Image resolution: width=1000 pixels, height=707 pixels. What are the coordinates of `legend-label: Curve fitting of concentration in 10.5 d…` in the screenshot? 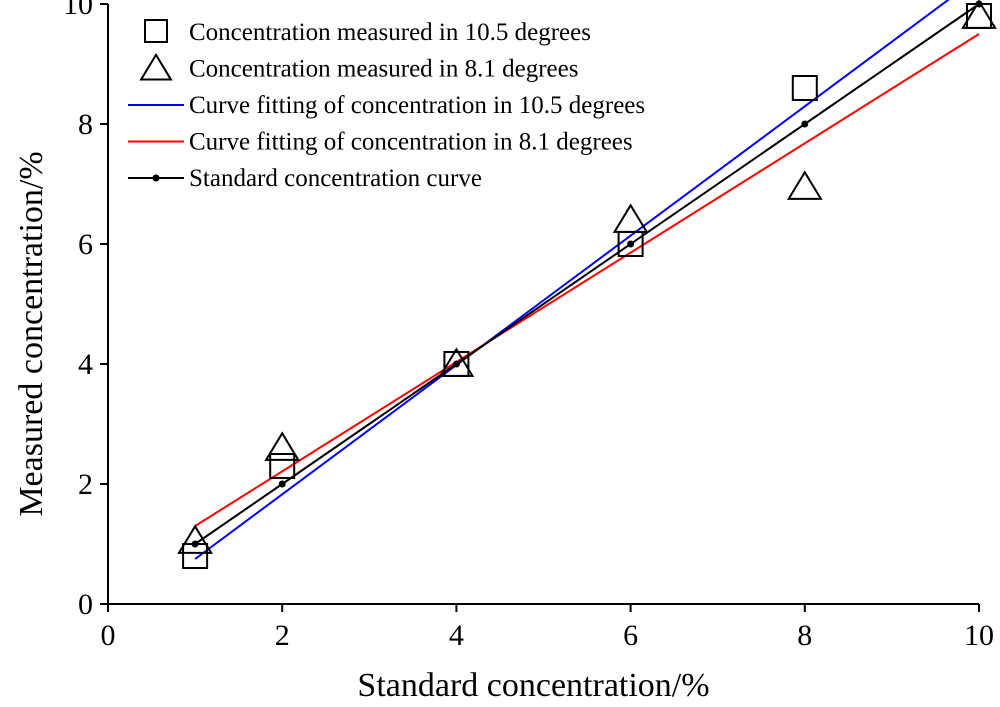 It's located at (417, 105).